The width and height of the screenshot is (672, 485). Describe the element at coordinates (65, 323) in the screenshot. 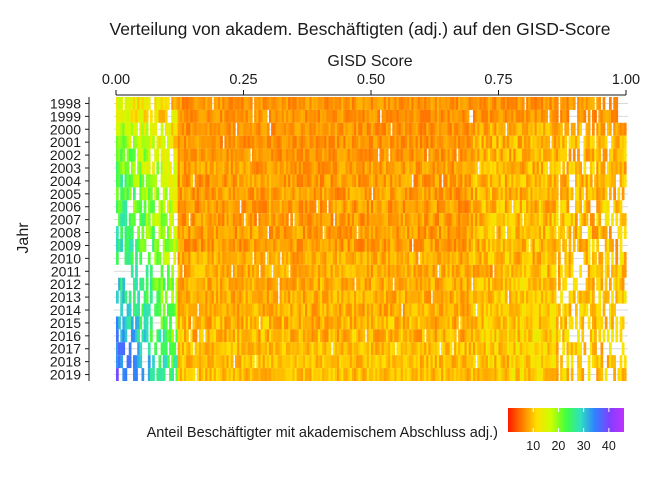

I see `y-tick-label-2015: 2015` at that location.